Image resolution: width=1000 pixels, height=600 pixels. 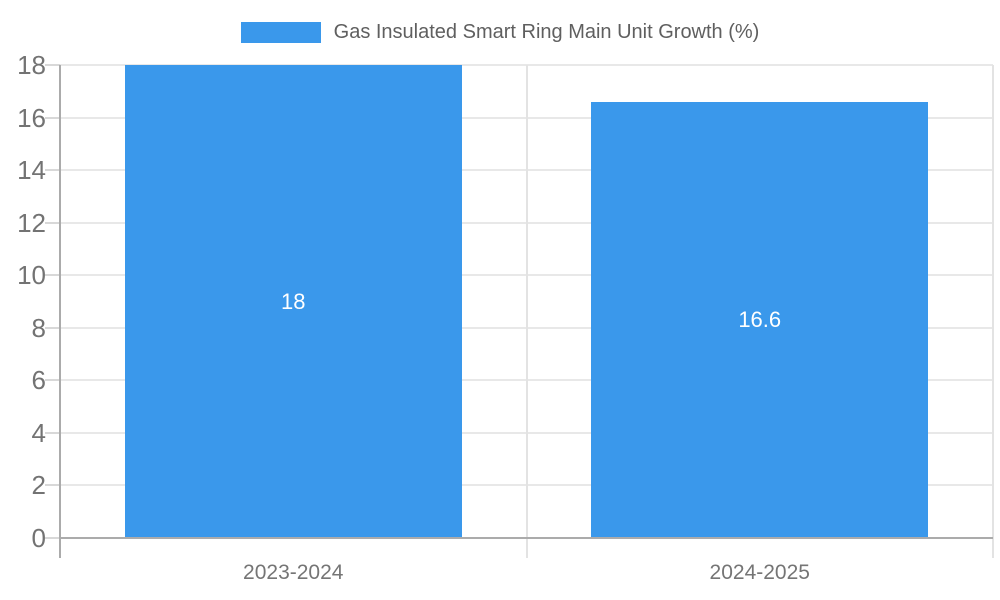 What do you see at coordinates (759, 572) in the screenshot?
I see `x-tick-label: 2024-2025` at bounding box center [759, 572].